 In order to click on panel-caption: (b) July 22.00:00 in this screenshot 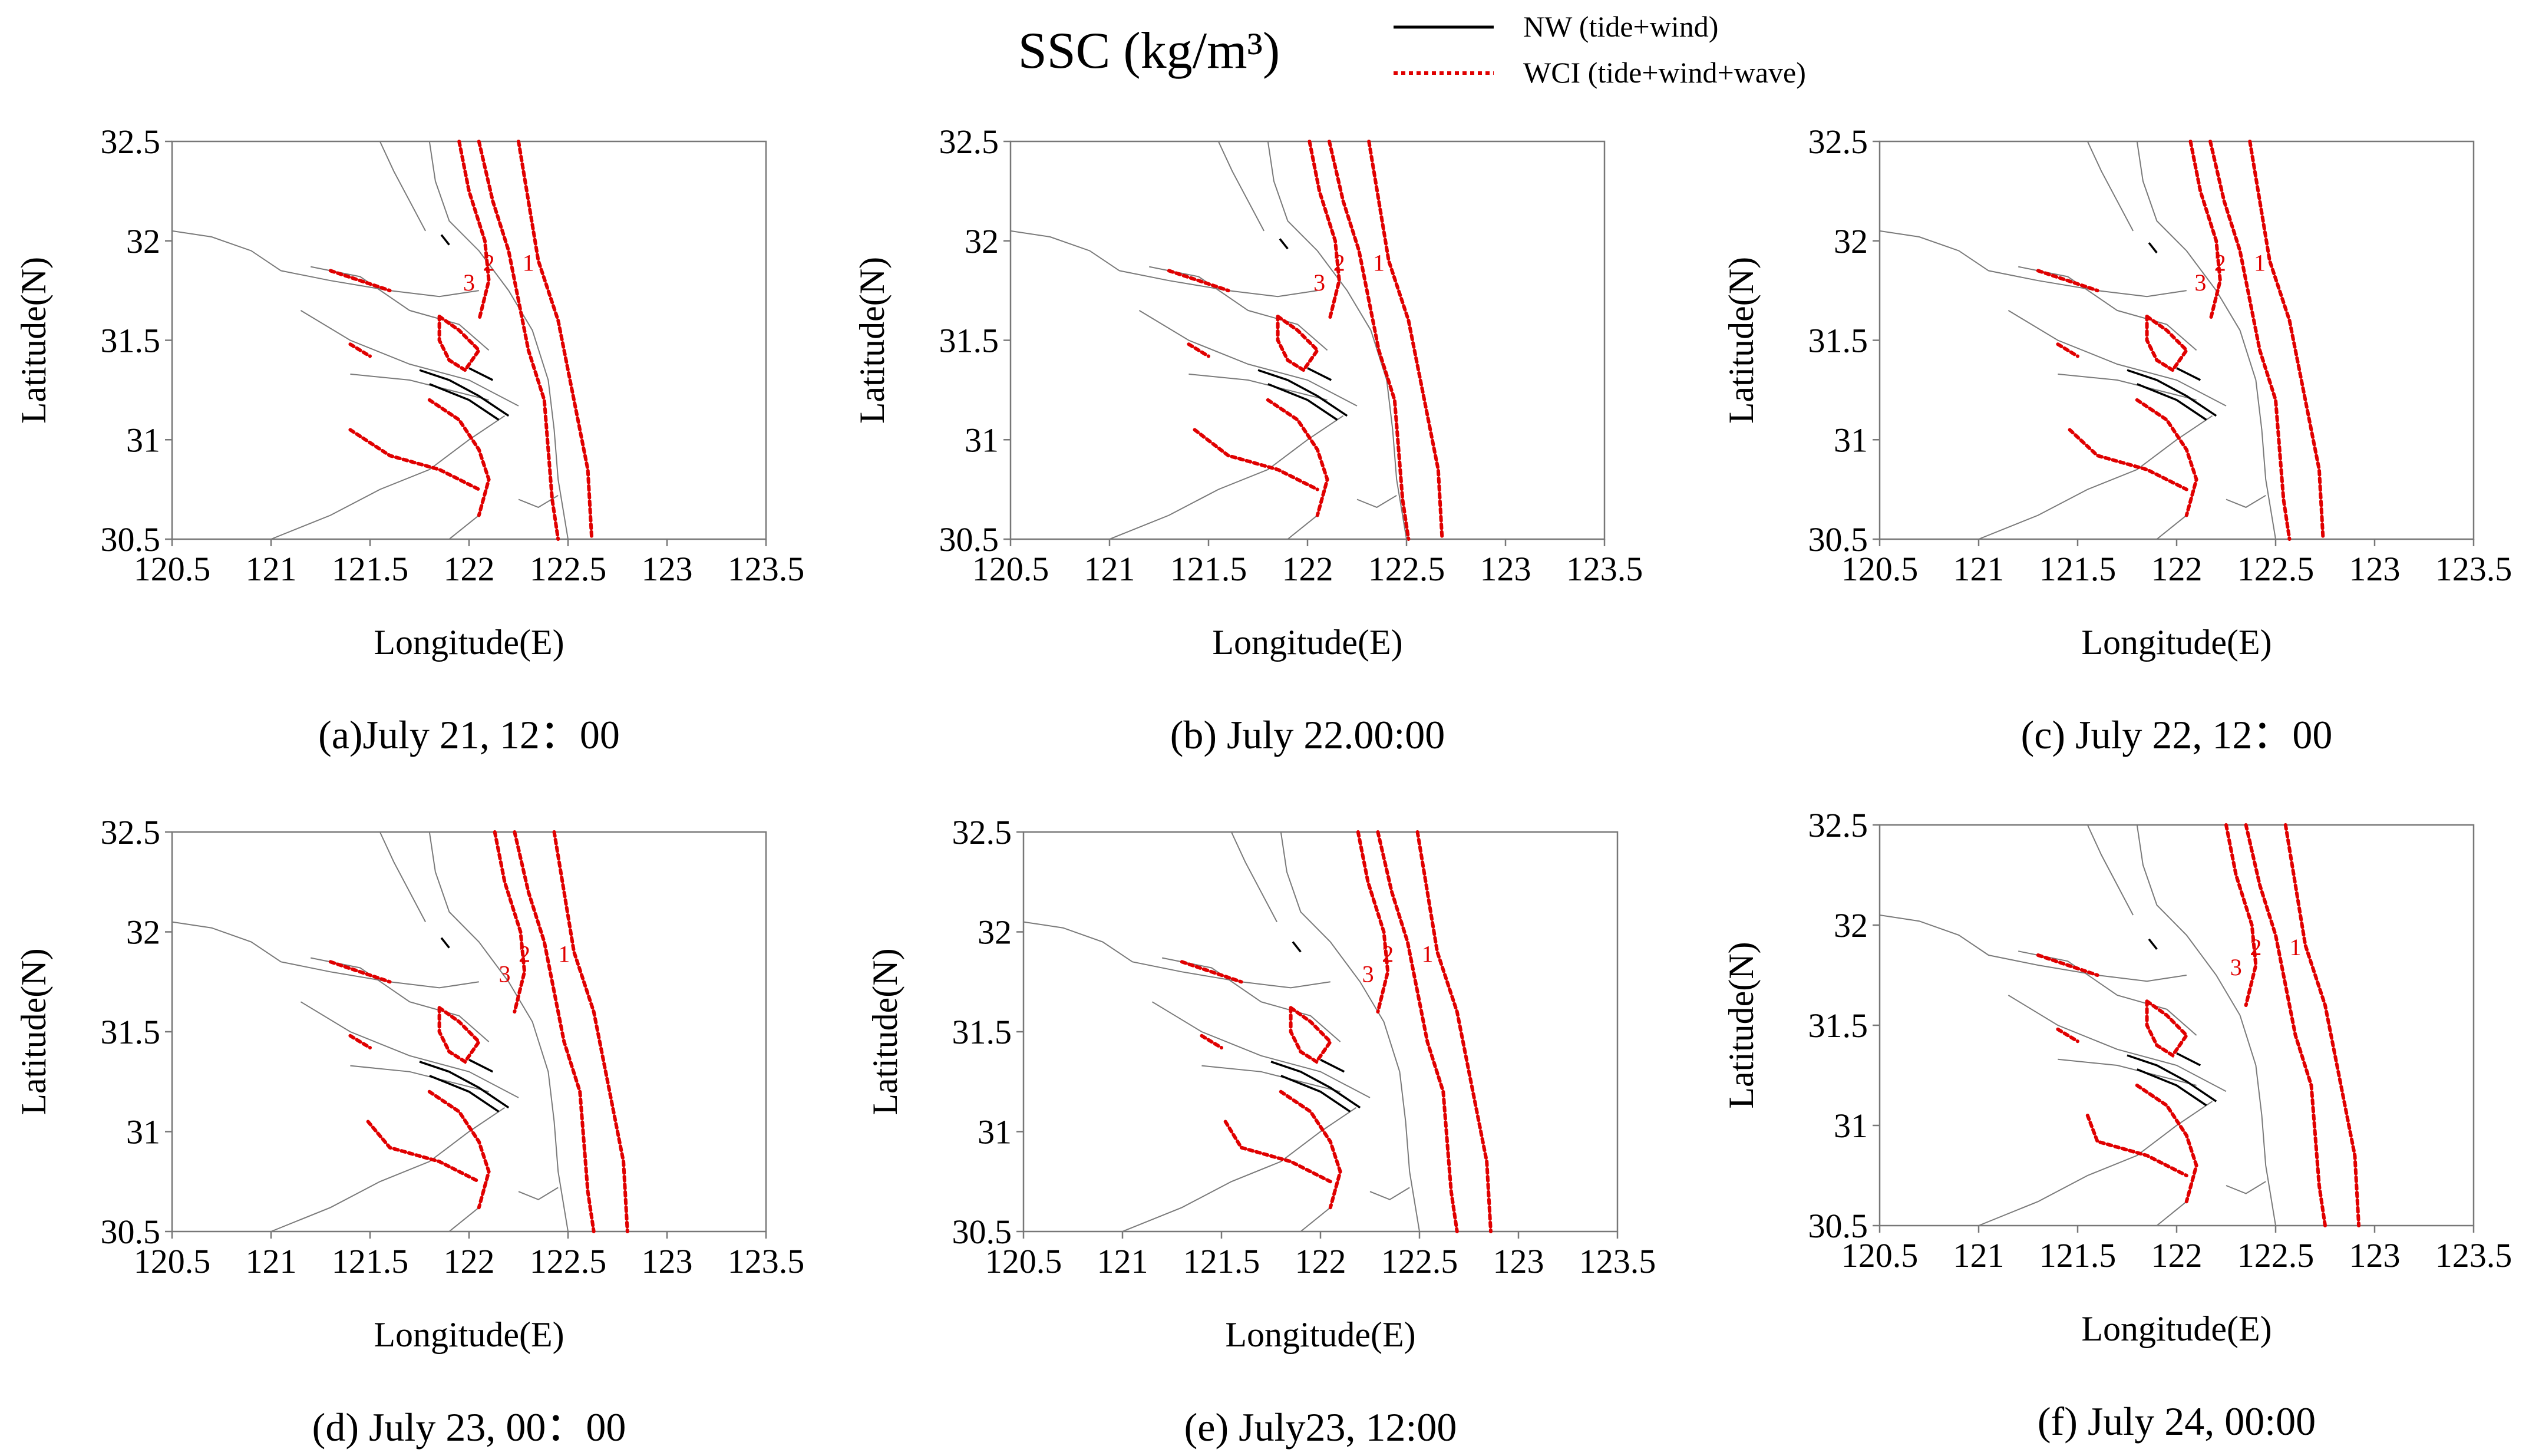, I will do `click(1307, 734)`.